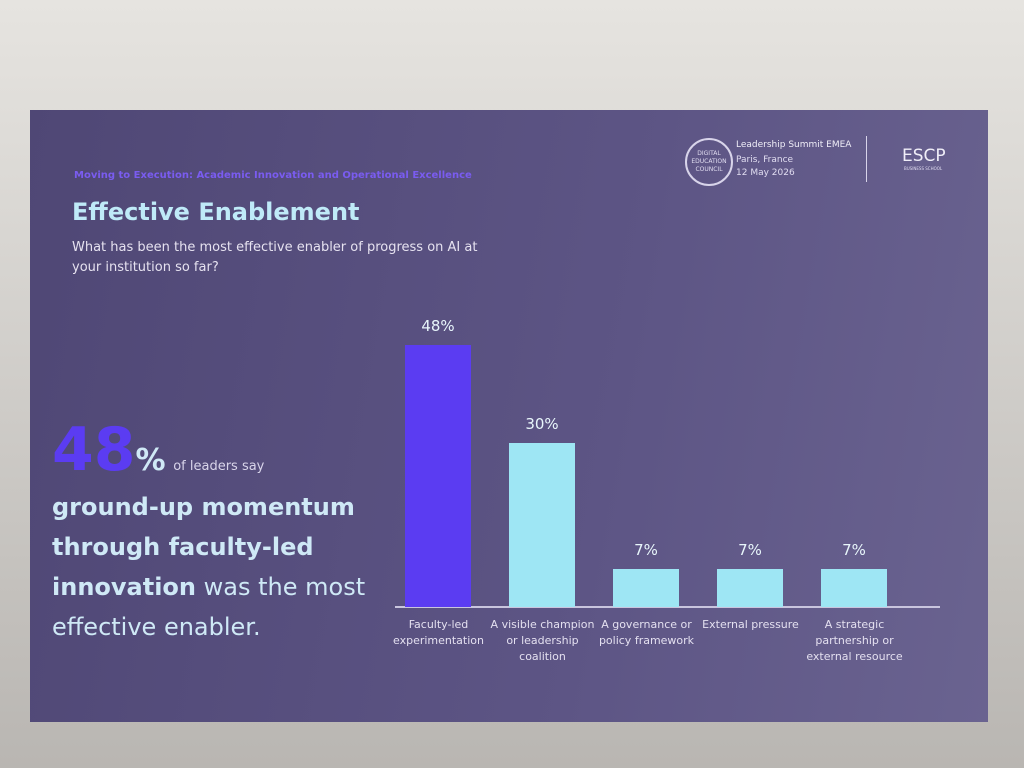 The width and height of the screenshot is (1024, 768). What do you see at coordinates (923, 168) in the screenshot?
I see `school-subtitle: BUSINESS SCHOOL` at bounding box center [923, 168].